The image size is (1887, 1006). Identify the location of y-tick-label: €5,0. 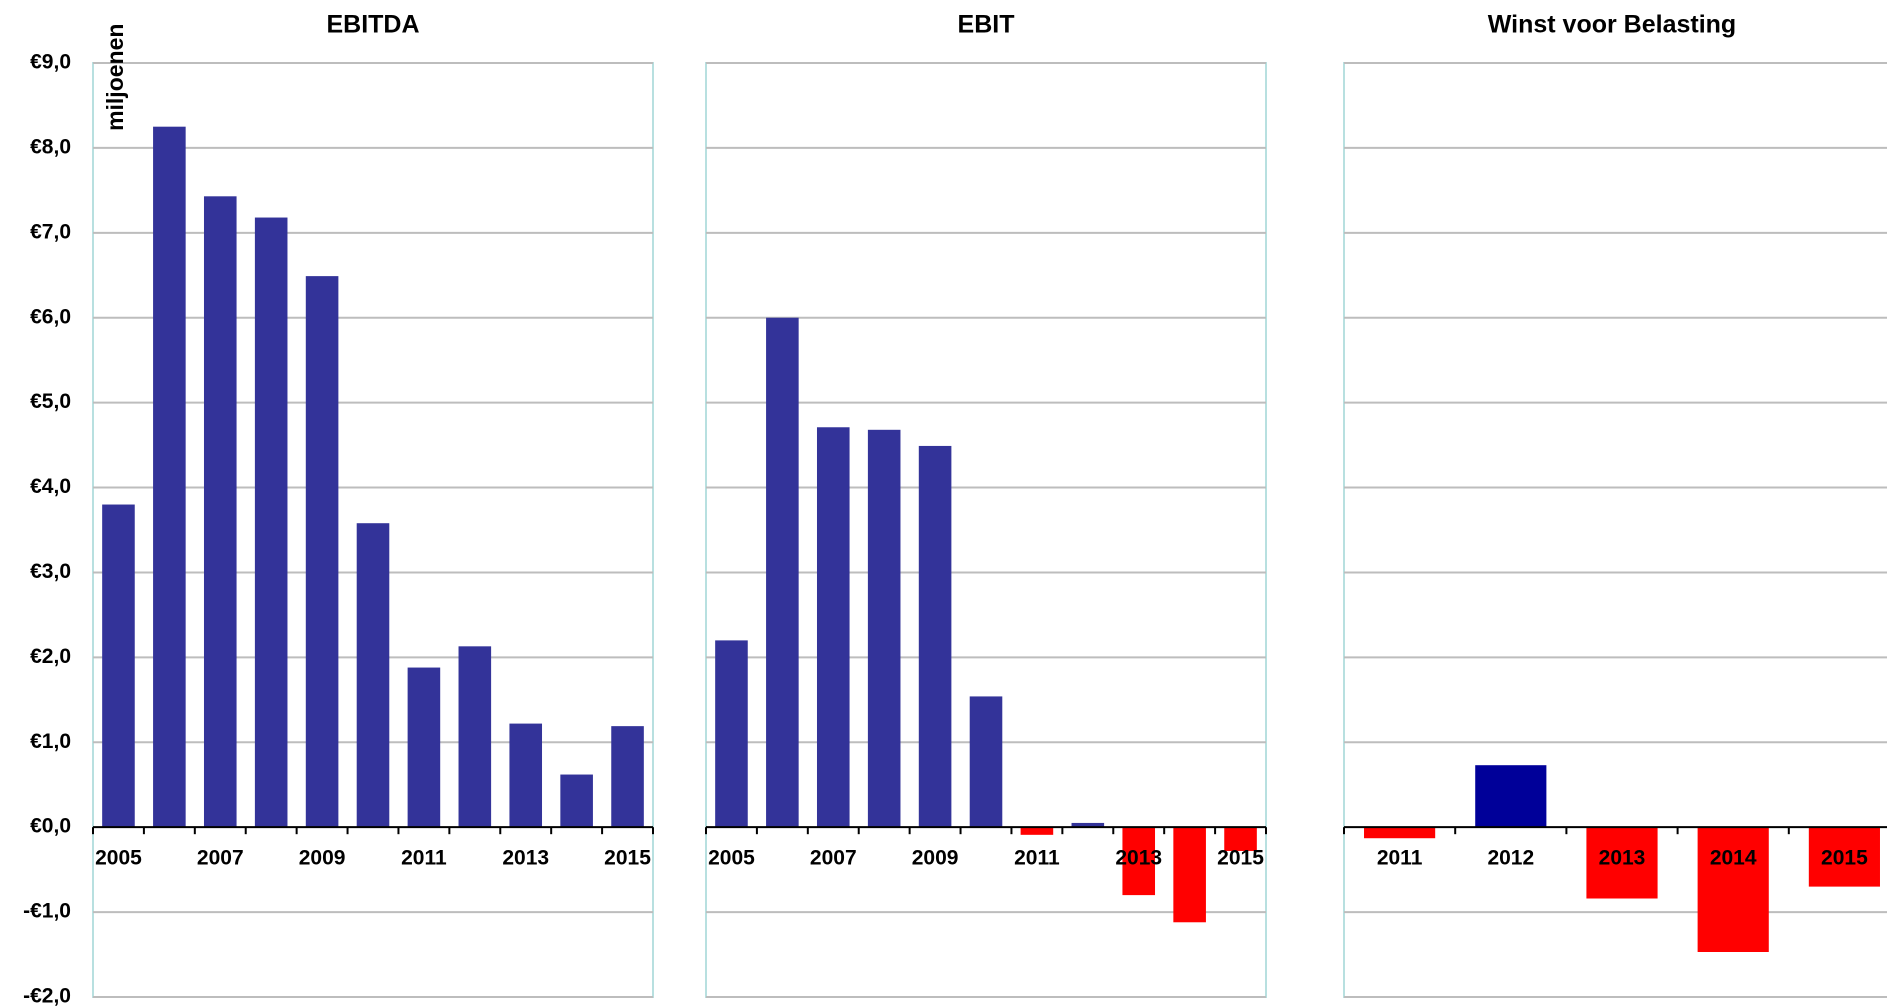
(50, 401).